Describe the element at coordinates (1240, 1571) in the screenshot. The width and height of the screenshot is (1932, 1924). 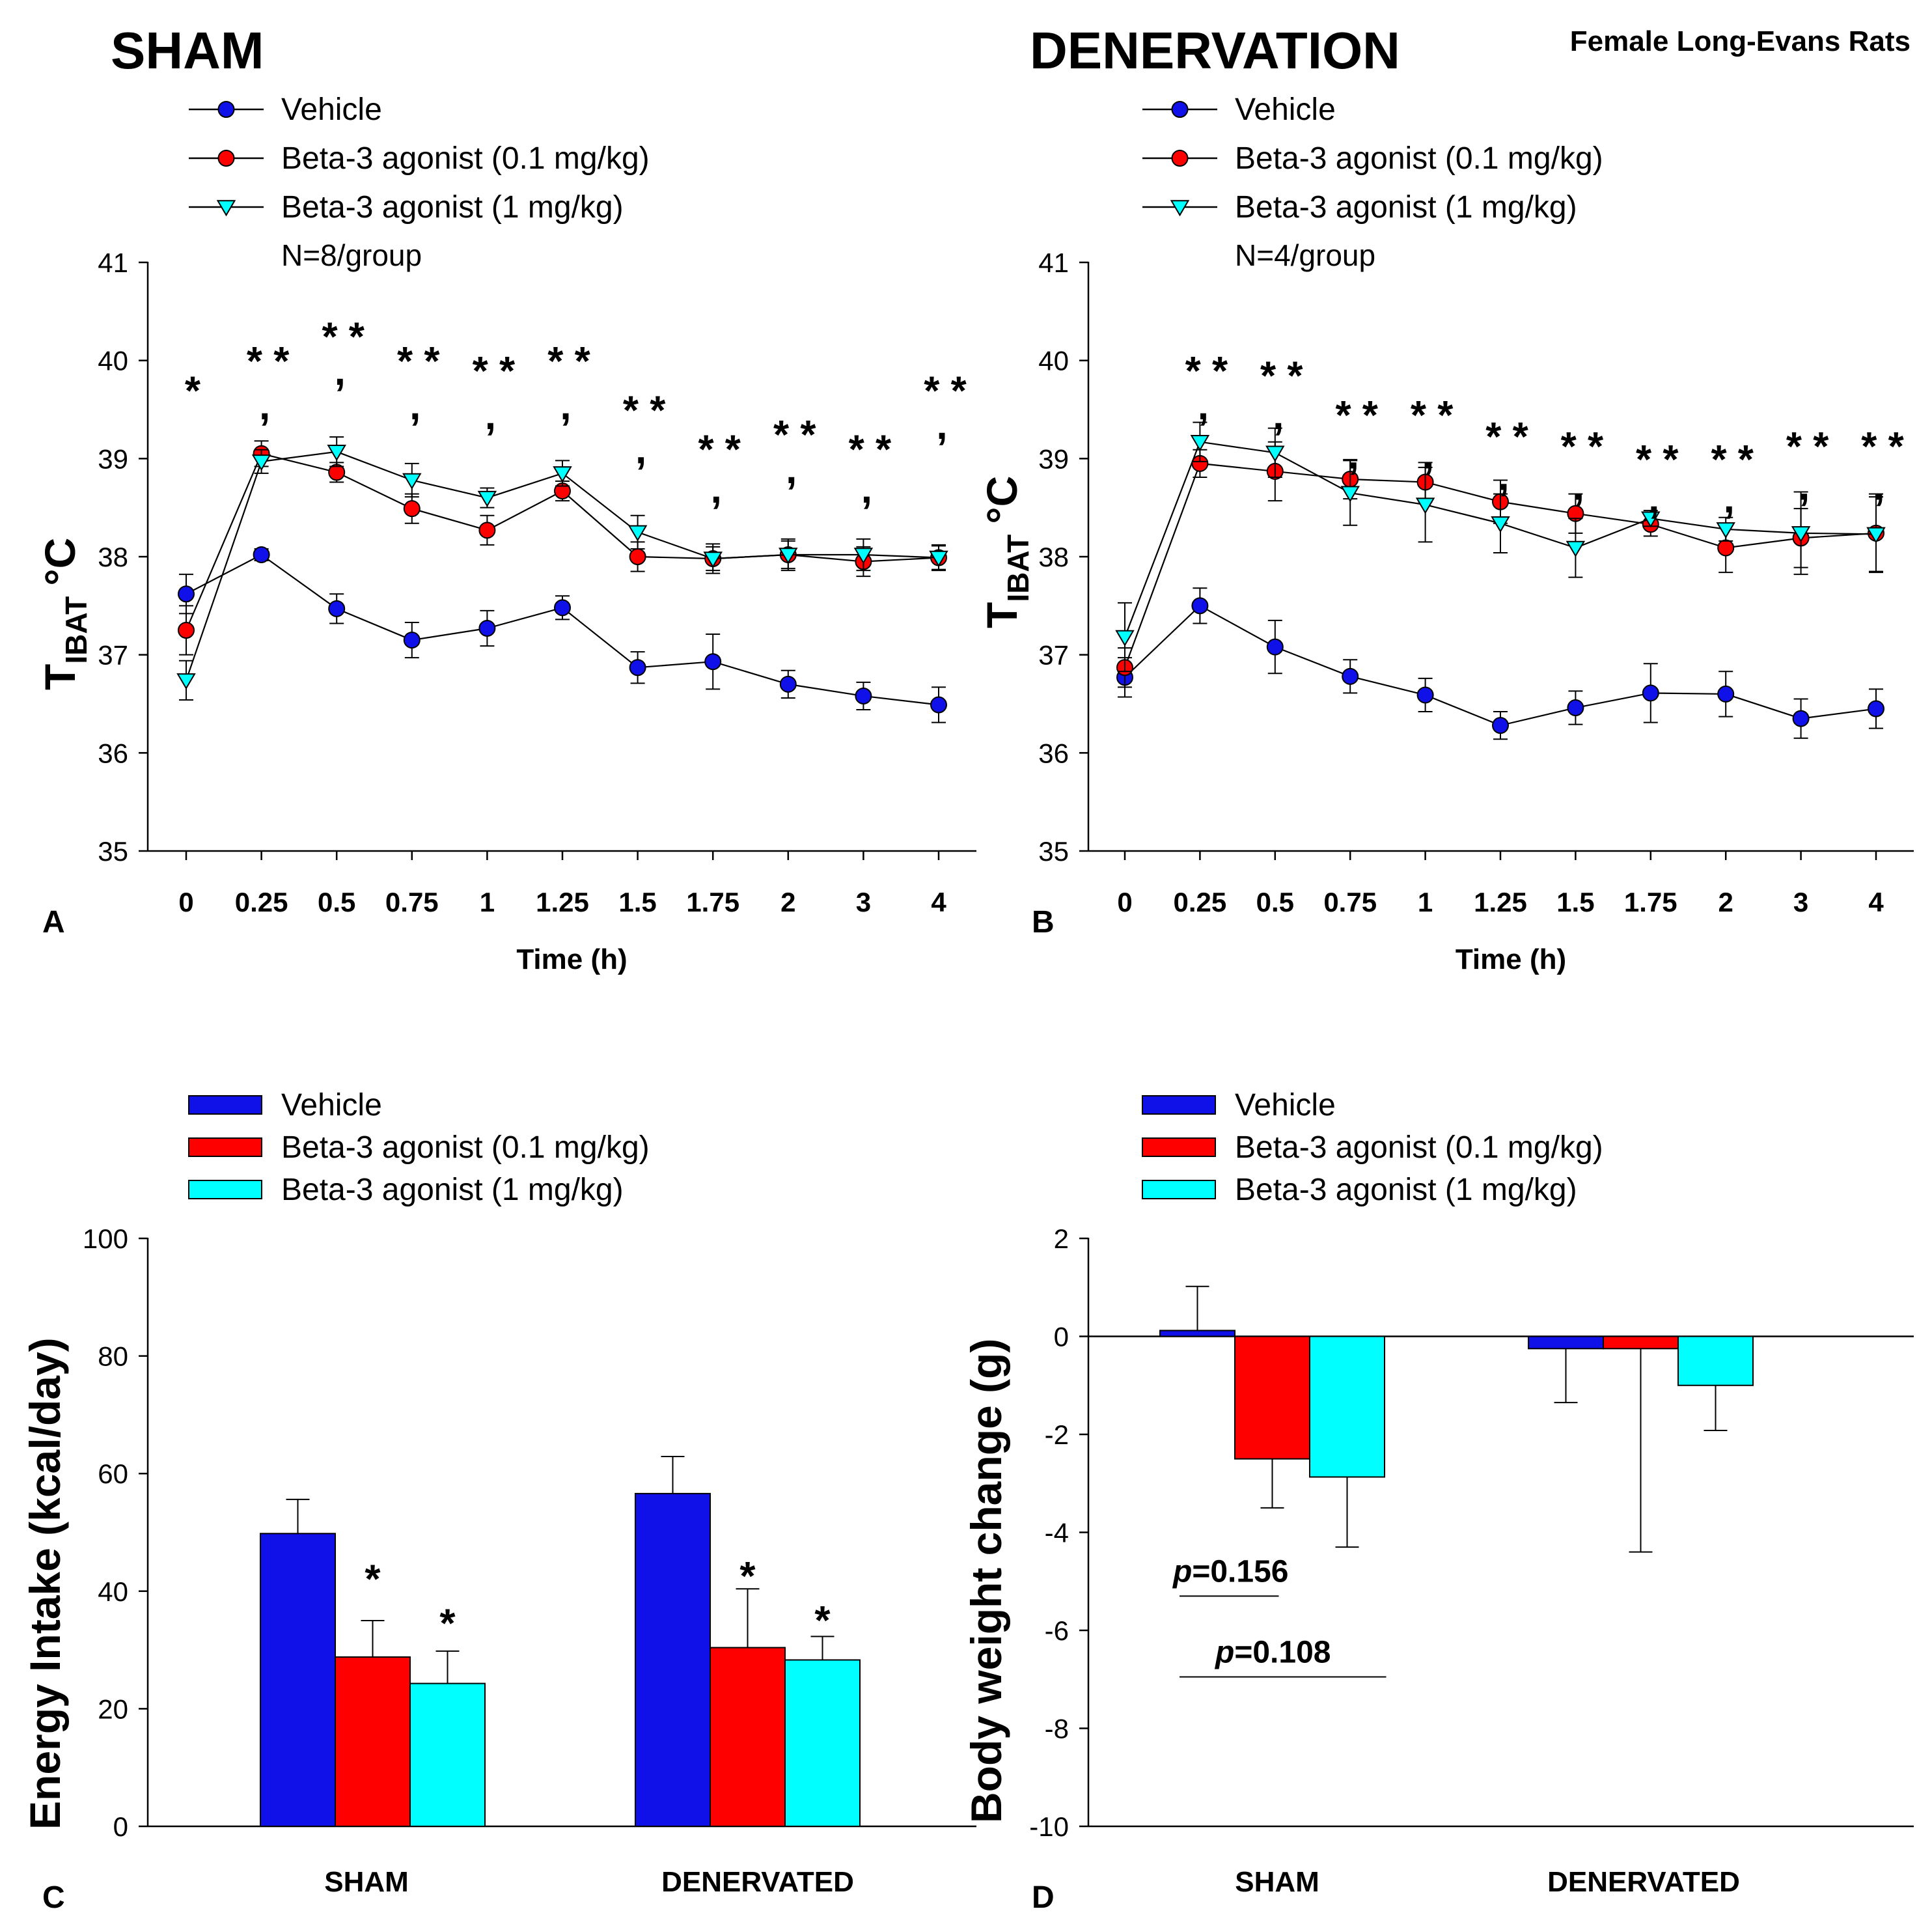
I see `p-value: =0.156` at that location.